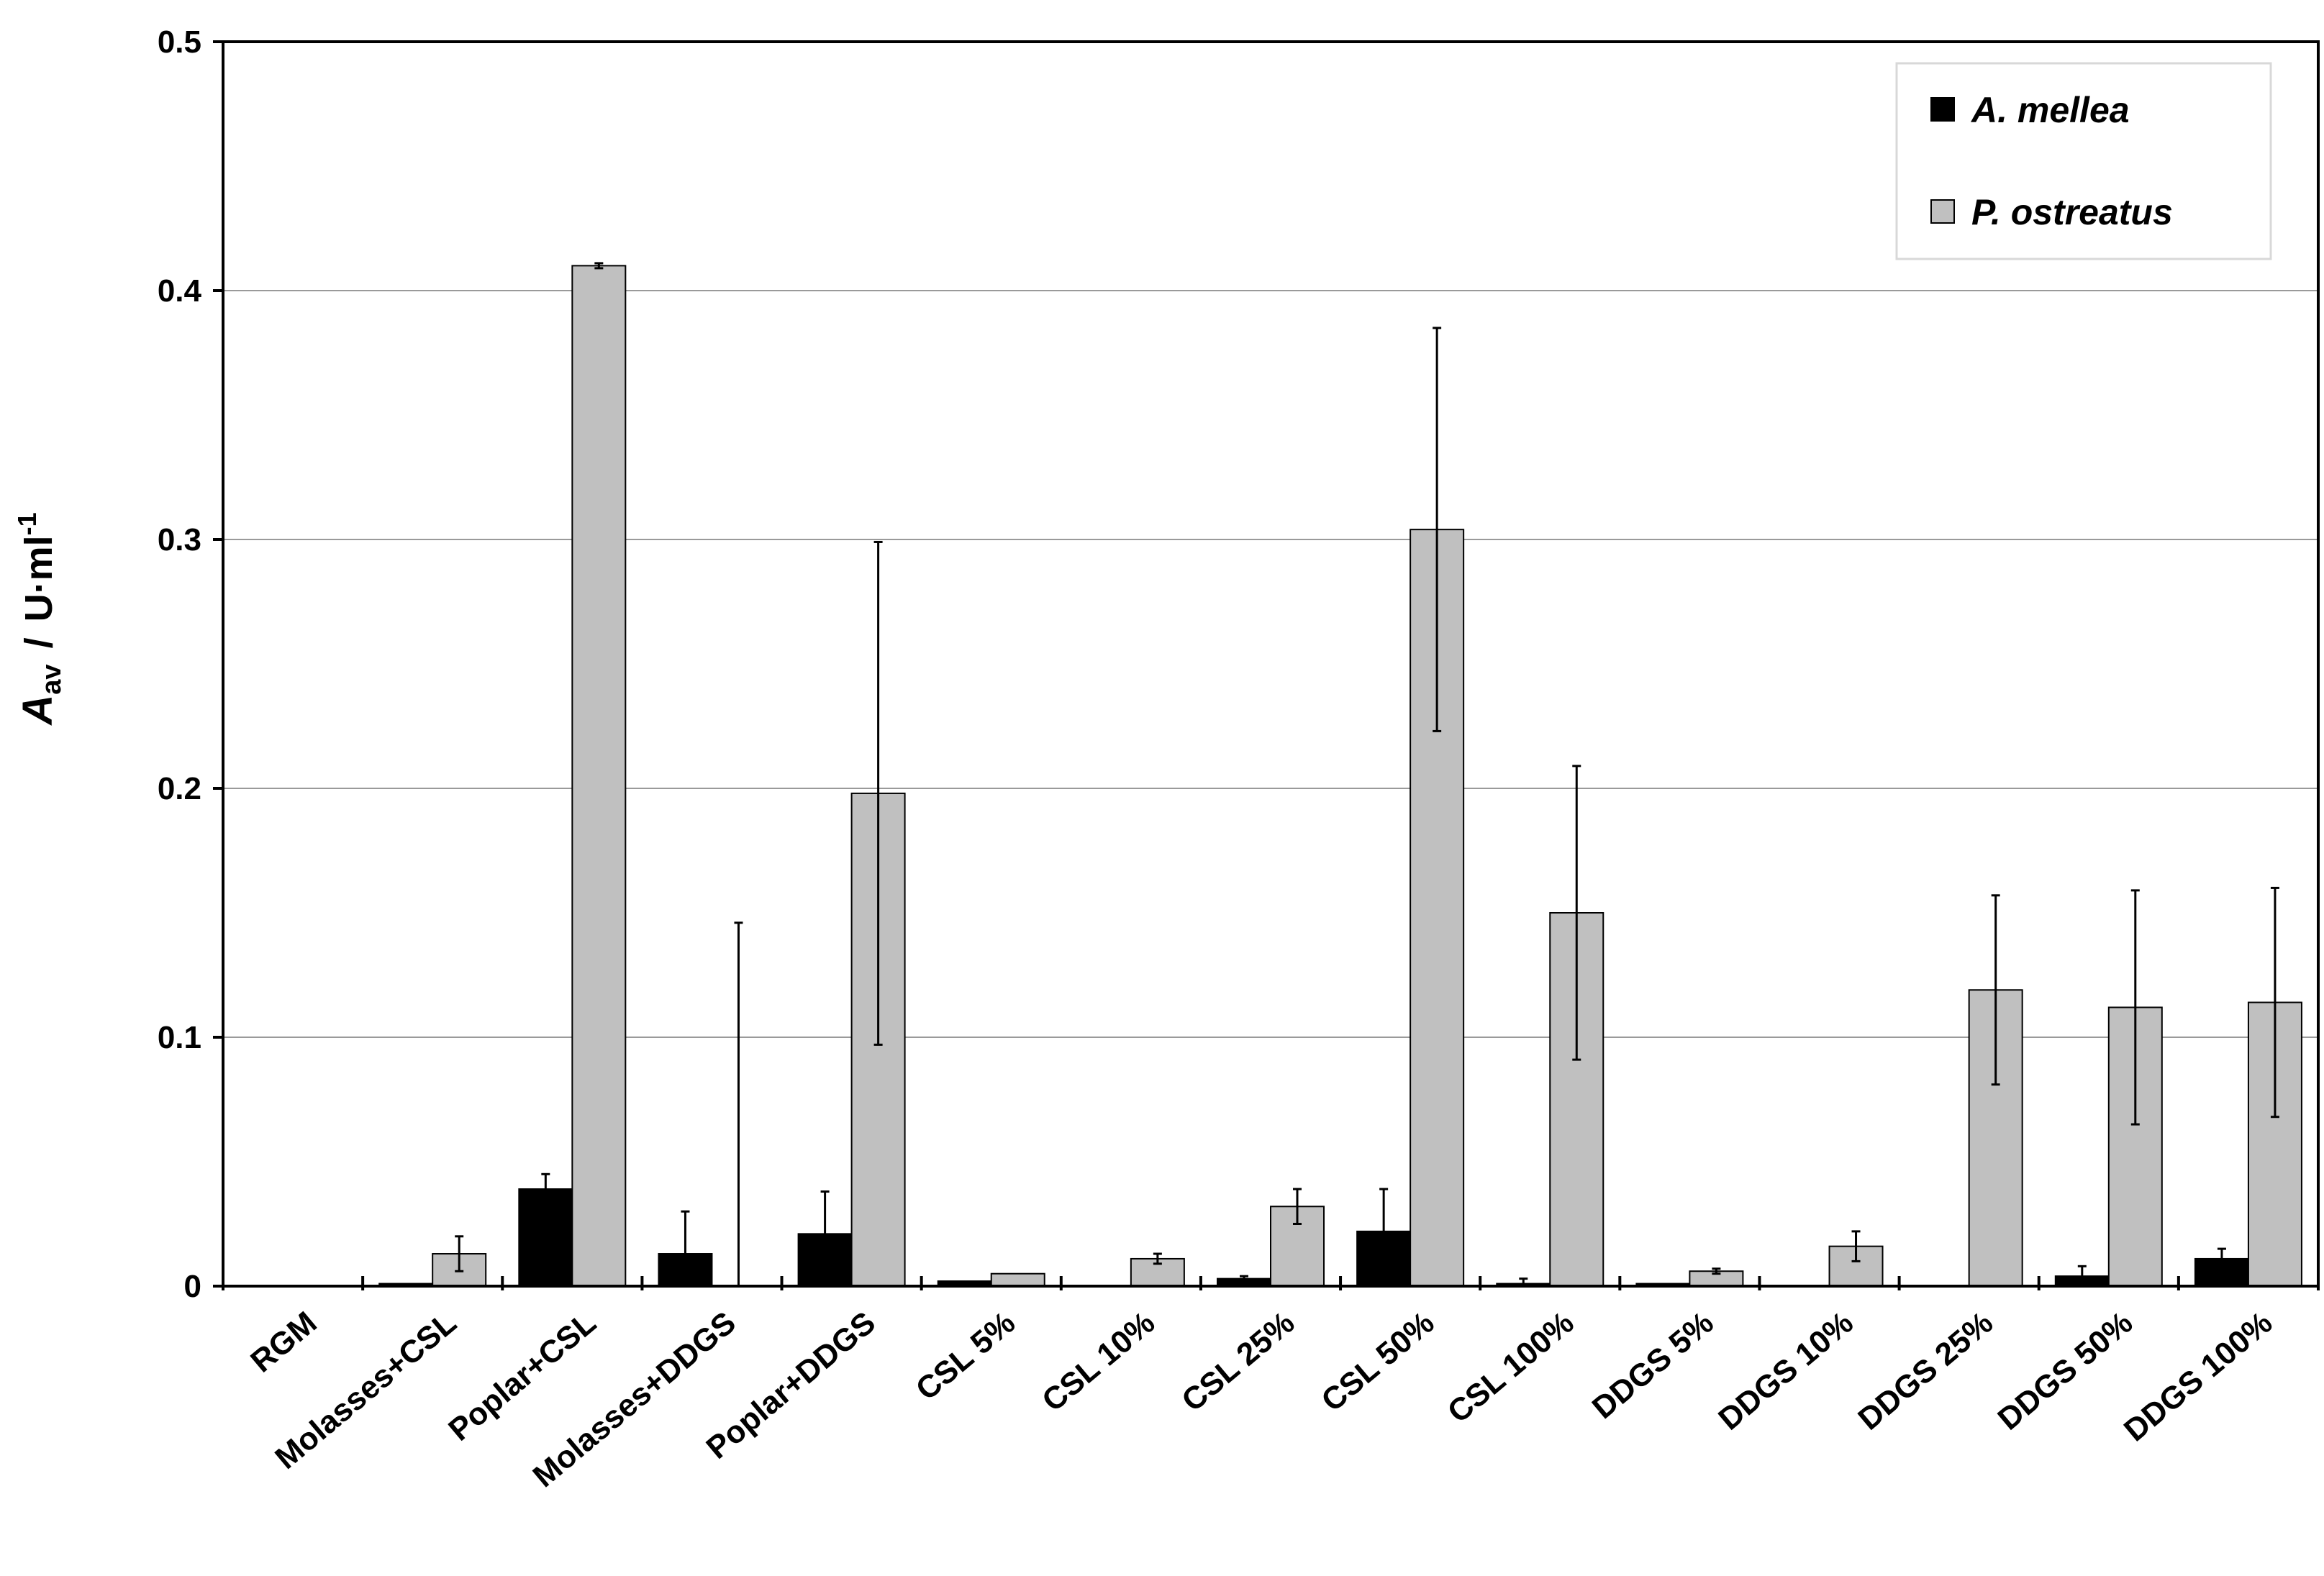 This screenshot has height=1576, width=2324. What do you see at coordinates (37, 710) in the screenshot?
I see `y-label-main: A` at bounding box center [37, 710].